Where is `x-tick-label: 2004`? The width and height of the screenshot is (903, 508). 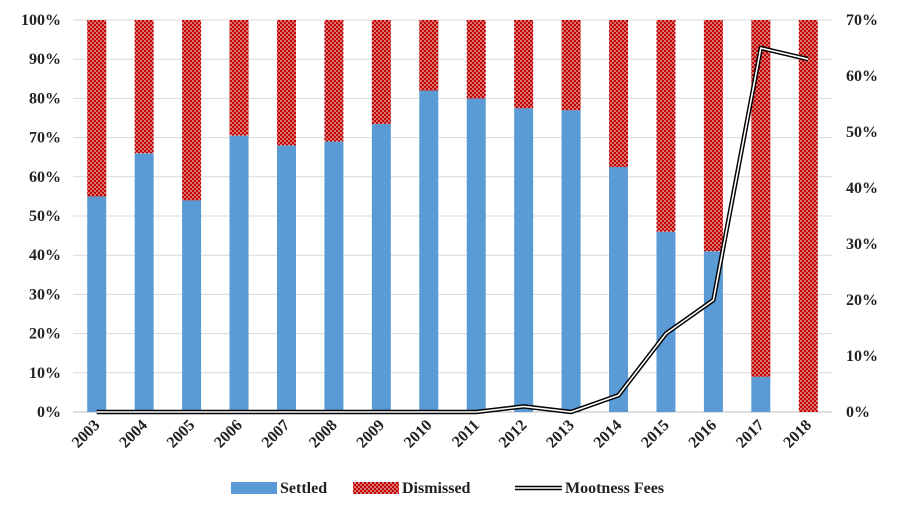
x-tick-label: 2004 is located at coordinates (133, 434).